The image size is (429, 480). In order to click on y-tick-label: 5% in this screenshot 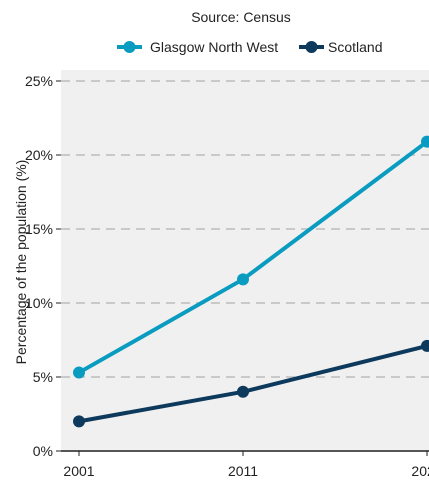, I will do `click(43, 377)`.